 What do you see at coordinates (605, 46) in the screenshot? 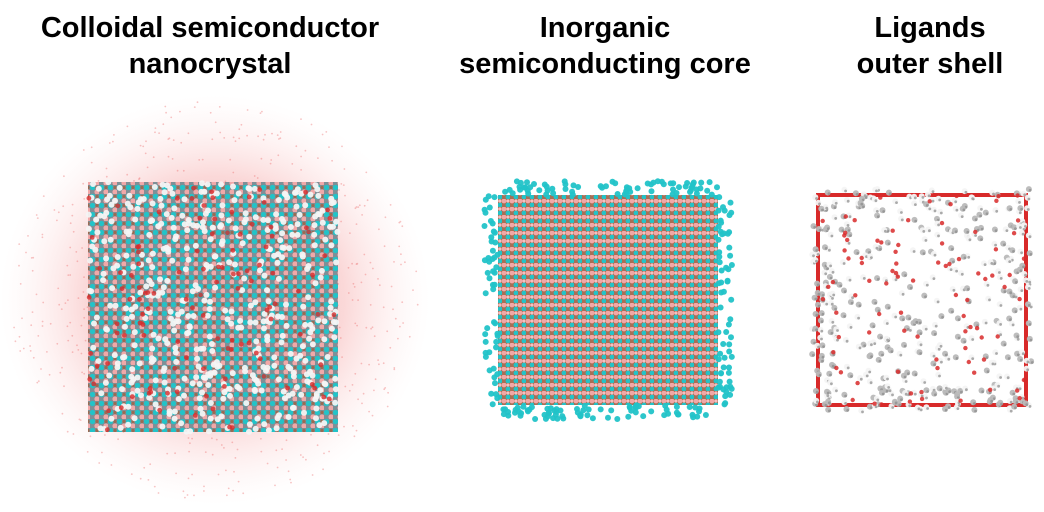
I see `core-title: Inorganic semiconducting core` at bounding box center [605, 46].